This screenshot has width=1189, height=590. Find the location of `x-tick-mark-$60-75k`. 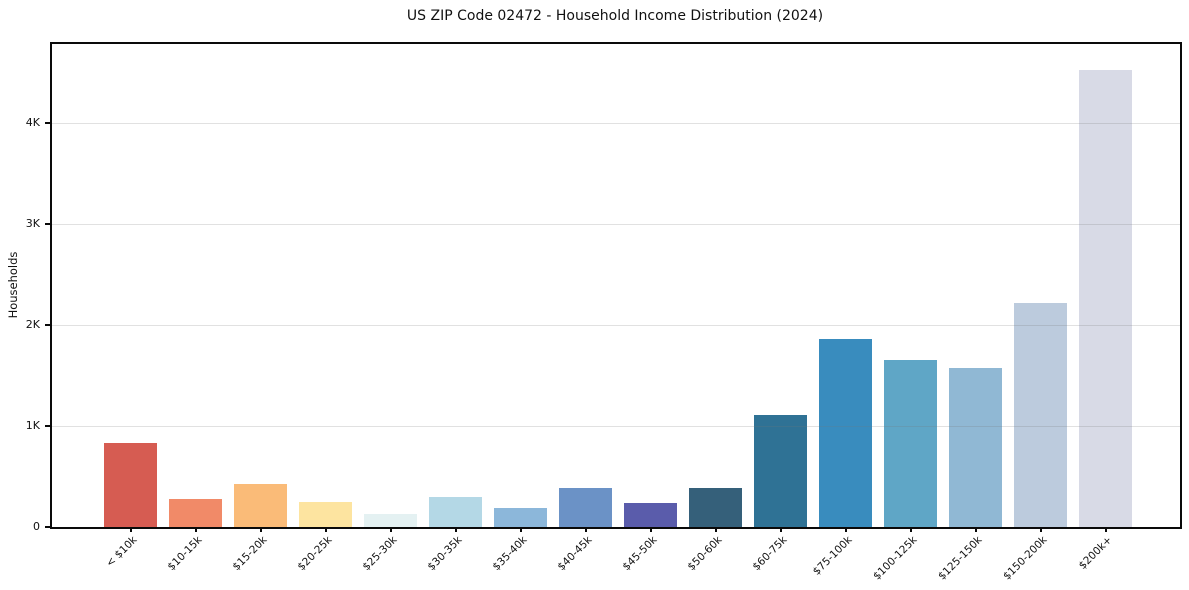

x-tick-mark-$60-75k is located at coordinates (780, 529).